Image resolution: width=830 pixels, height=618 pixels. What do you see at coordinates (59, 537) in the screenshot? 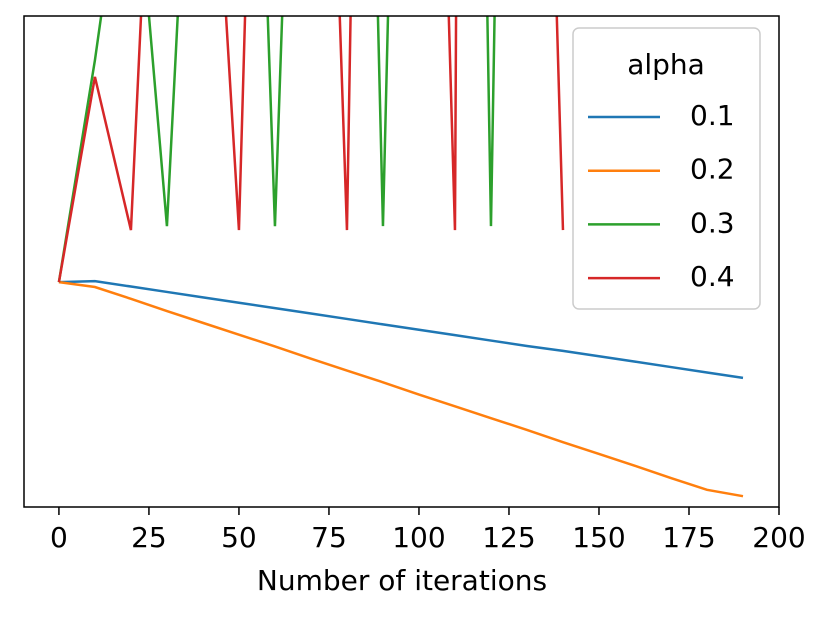
I see `x-tick-label: 0` at bounding box center [59, 537].